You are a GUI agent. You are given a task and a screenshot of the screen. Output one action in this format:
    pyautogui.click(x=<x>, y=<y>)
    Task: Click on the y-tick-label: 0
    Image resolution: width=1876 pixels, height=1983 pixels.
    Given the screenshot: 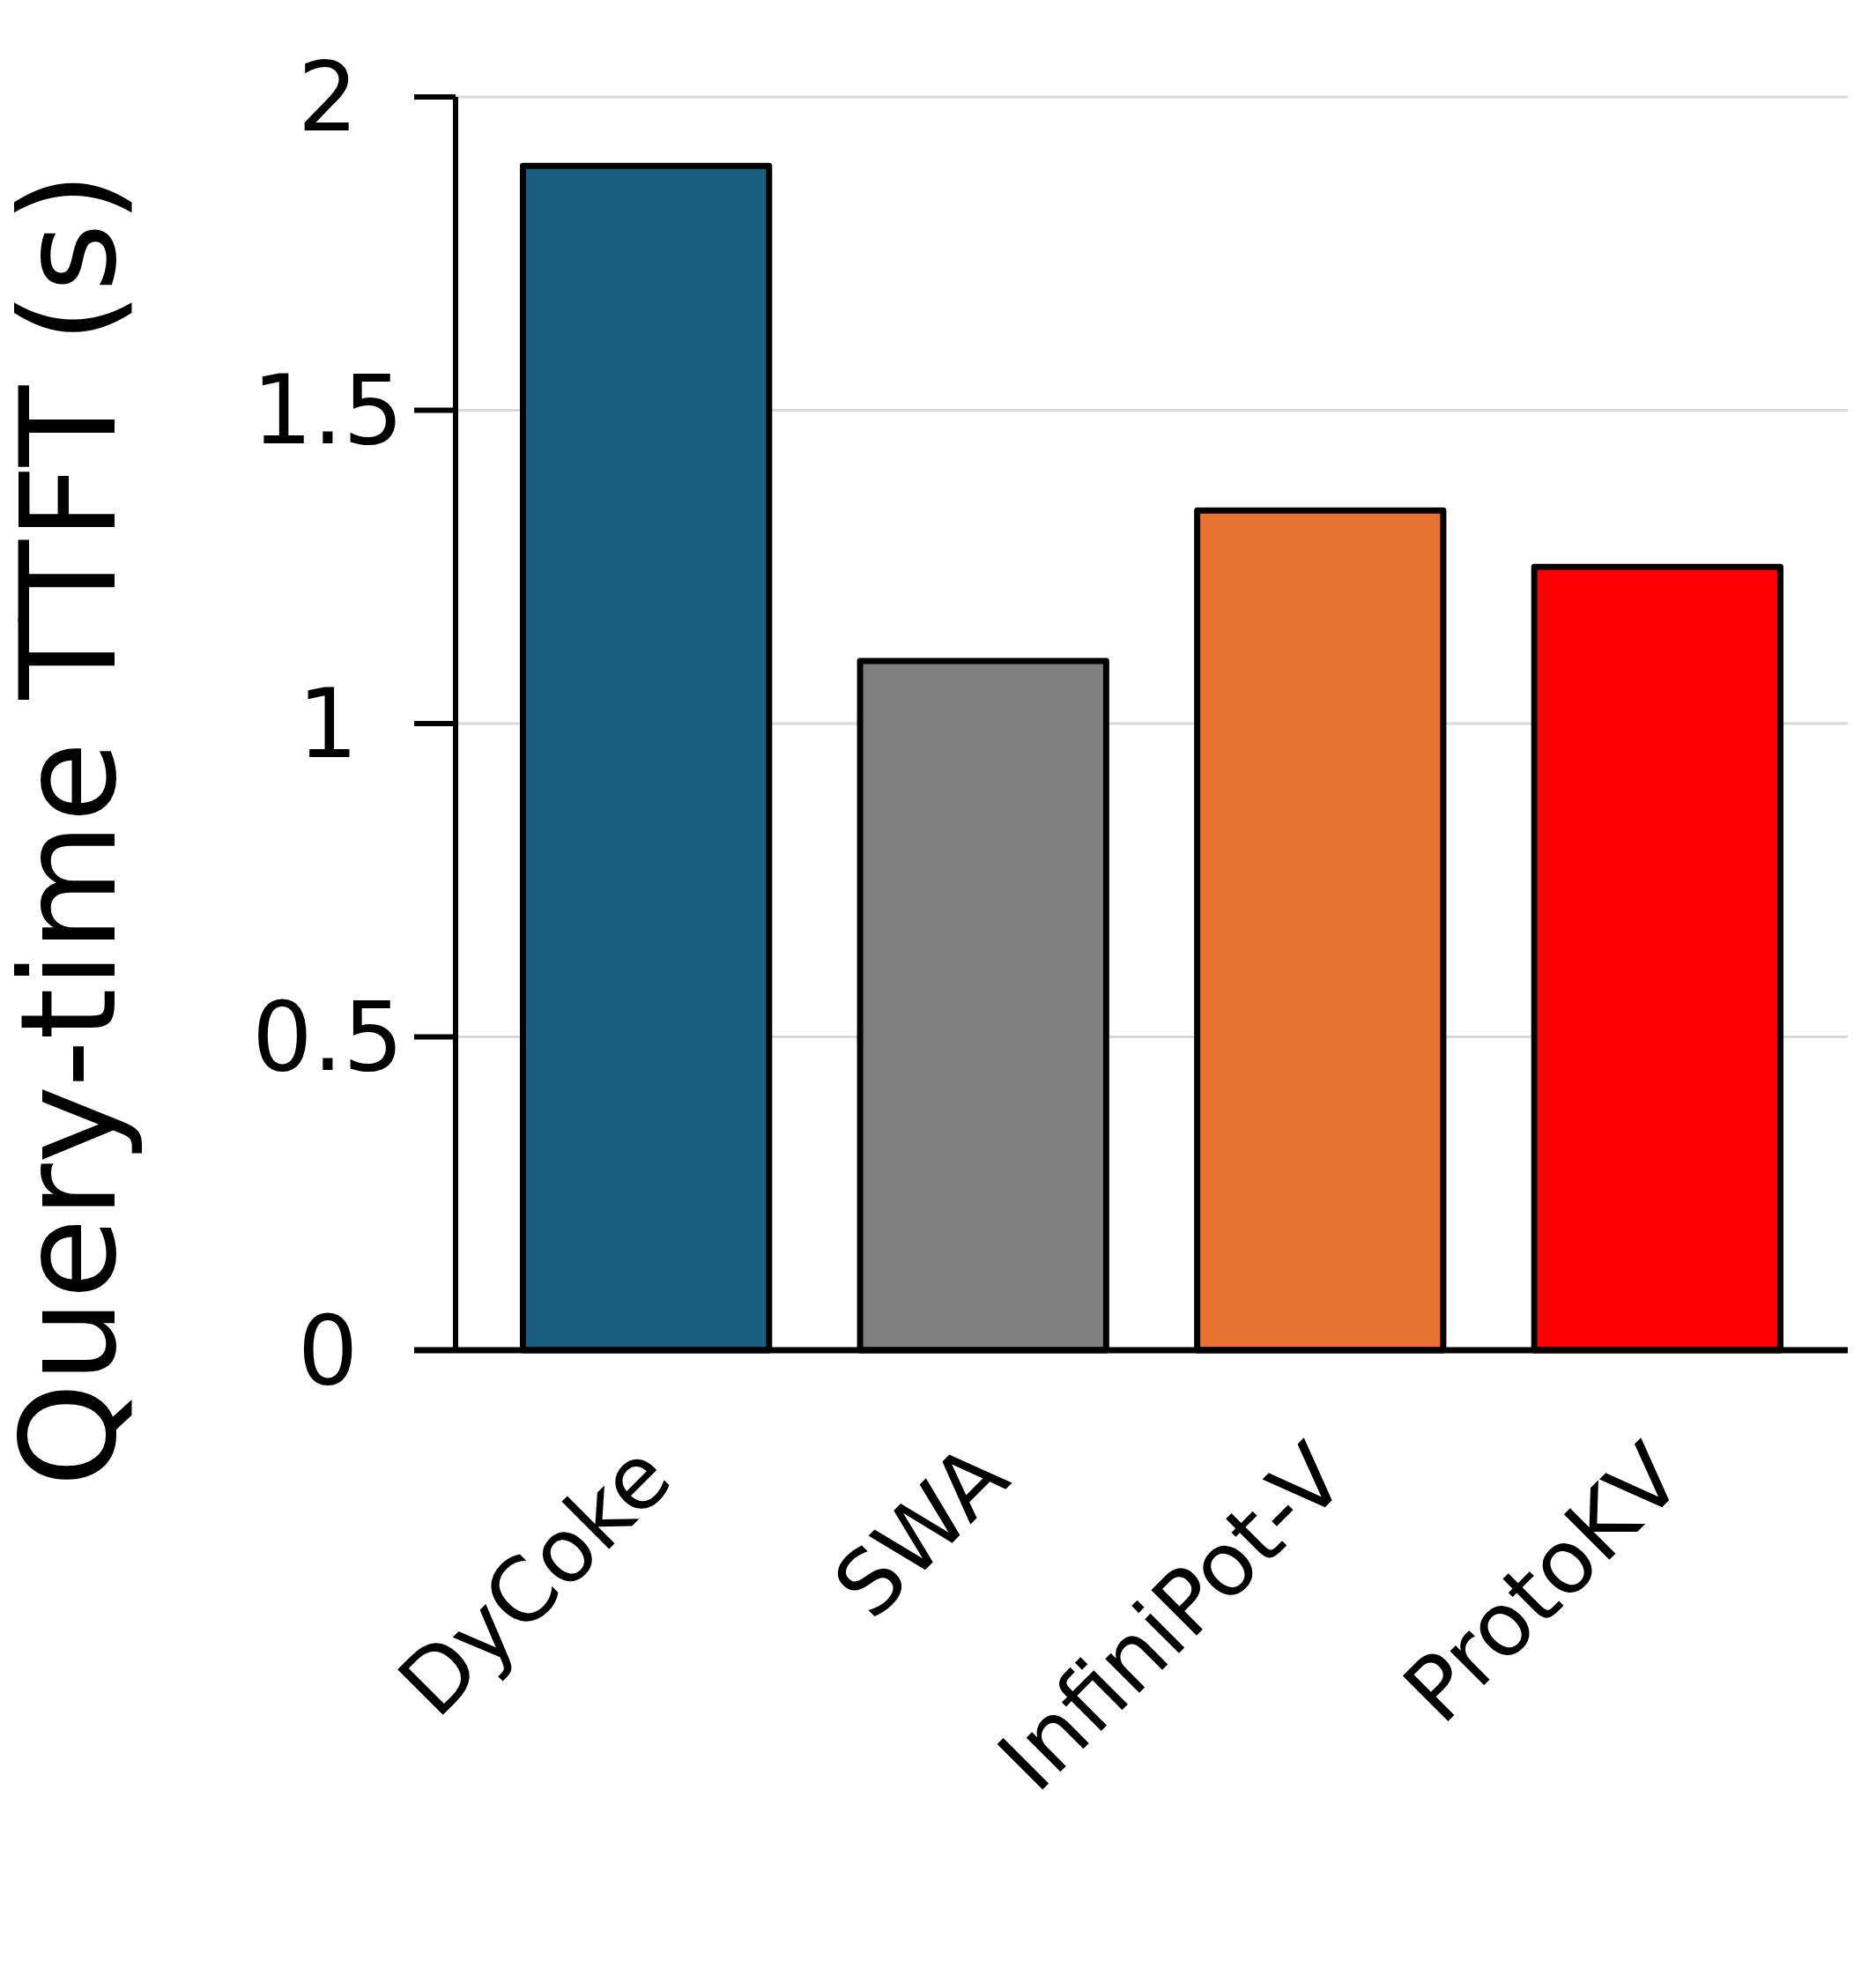 What is the action you would take?
    pyautogui.click(x=328, y=1350)
    